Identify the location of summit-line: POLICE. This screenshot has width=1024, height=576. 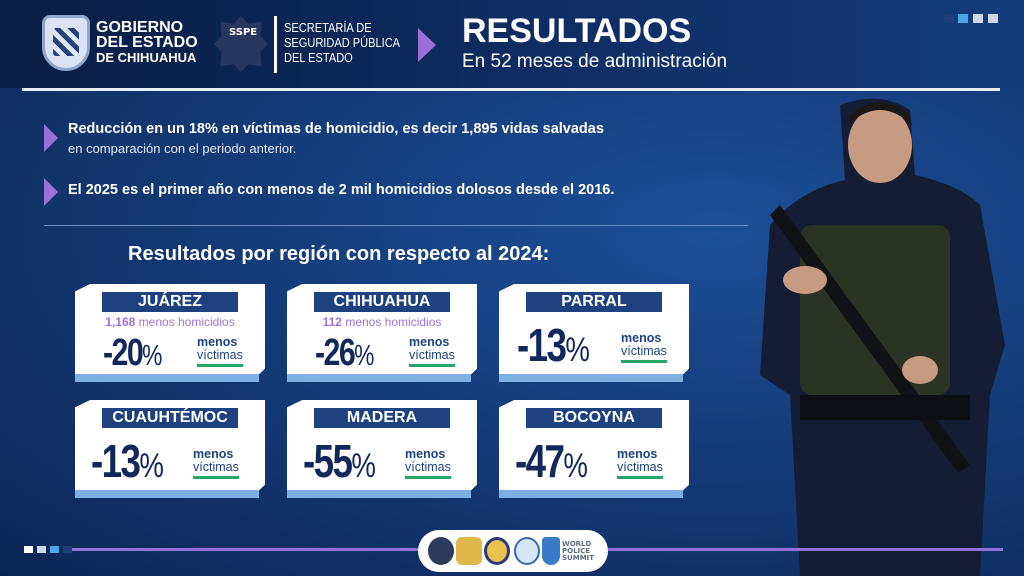
(576, 551).